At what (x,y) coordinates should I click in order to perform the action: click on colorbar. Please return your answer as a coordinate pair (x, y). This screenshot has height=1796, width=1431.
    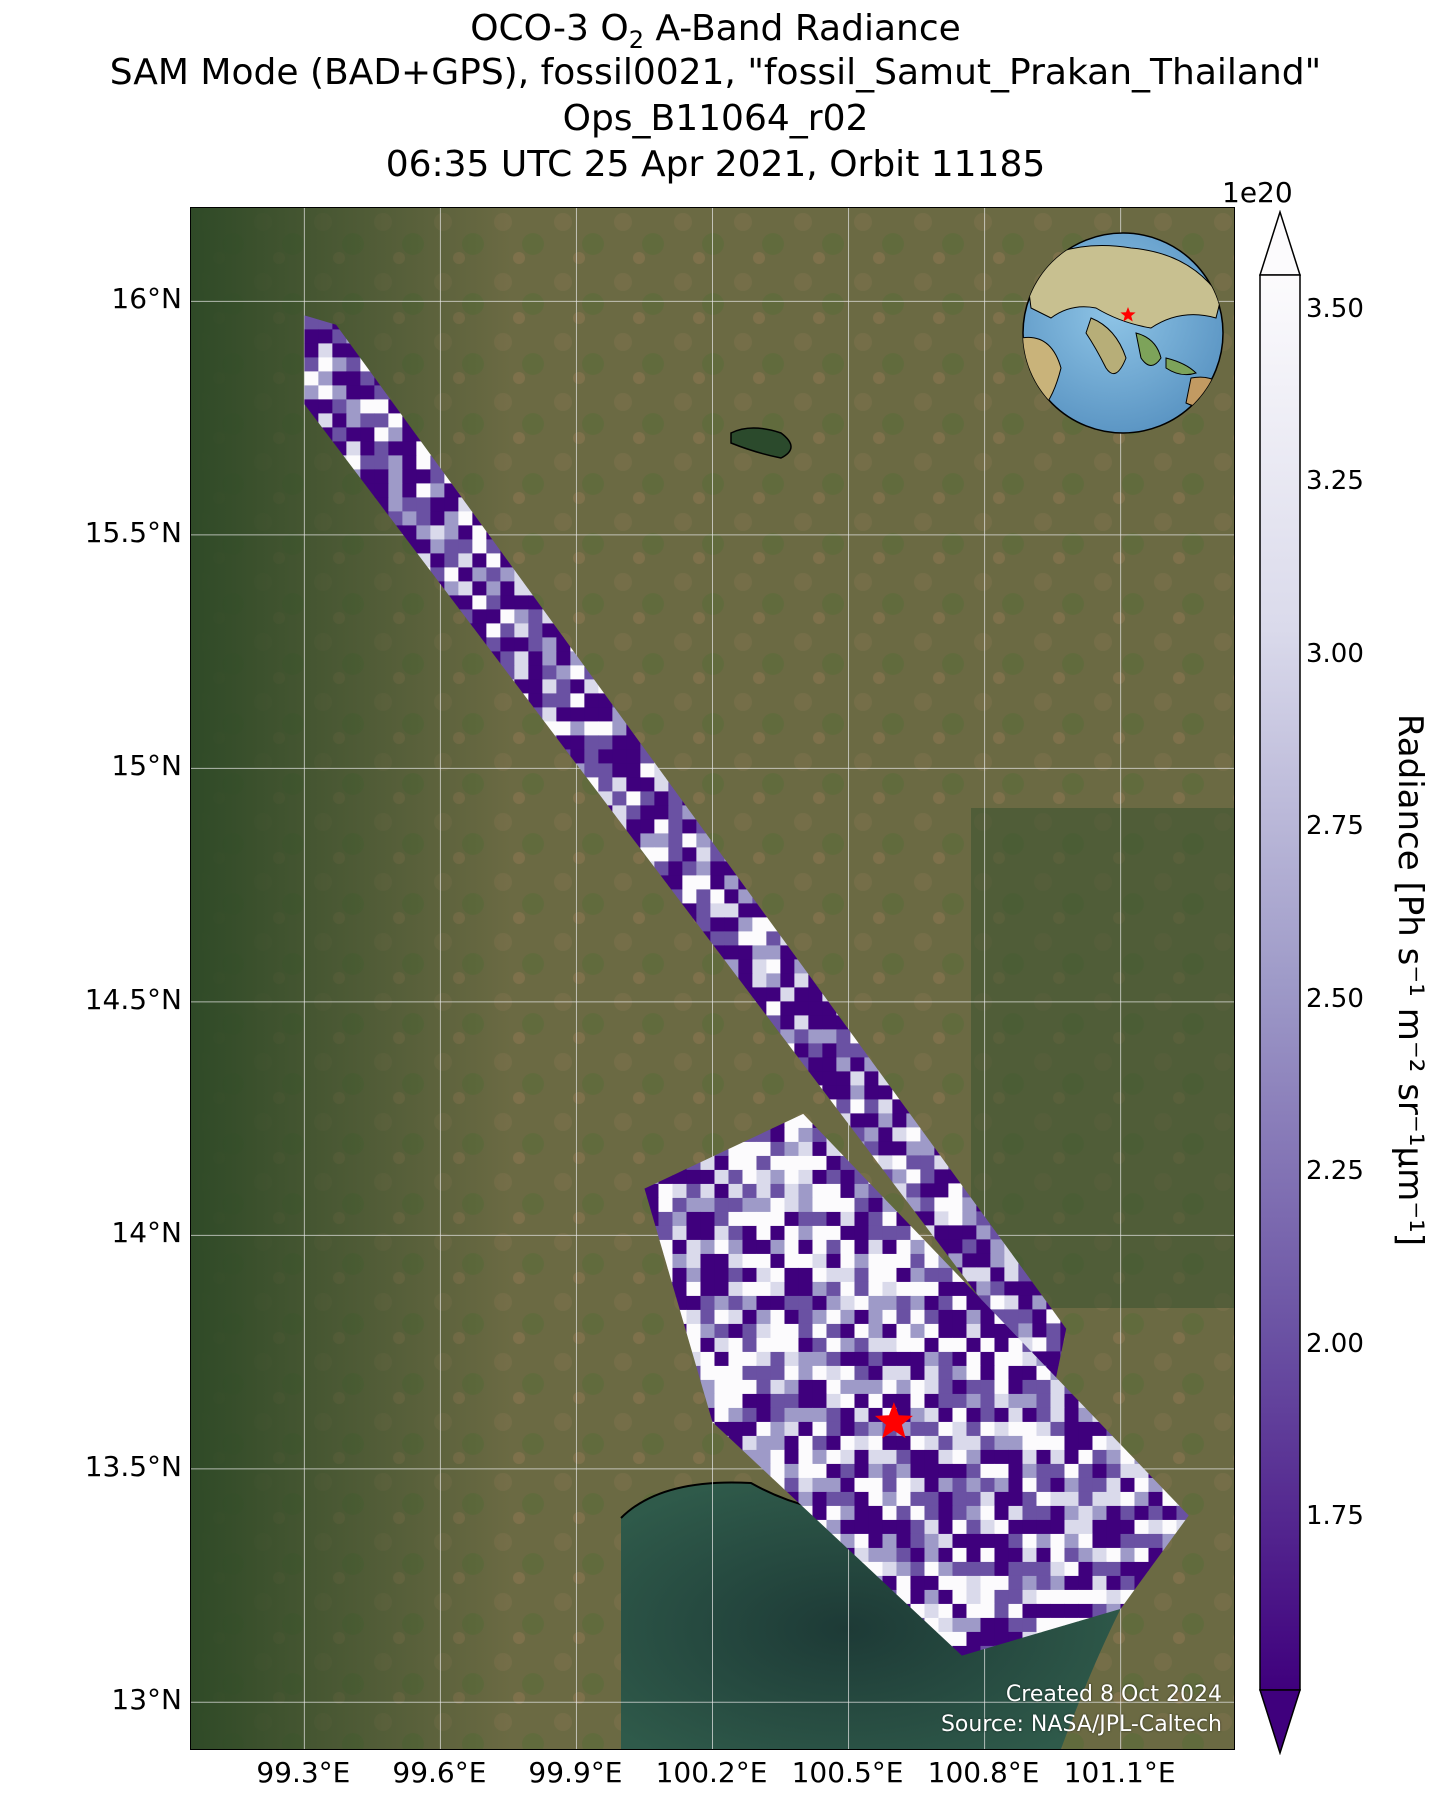
    Looking at the image, I should click on (1280, 982).